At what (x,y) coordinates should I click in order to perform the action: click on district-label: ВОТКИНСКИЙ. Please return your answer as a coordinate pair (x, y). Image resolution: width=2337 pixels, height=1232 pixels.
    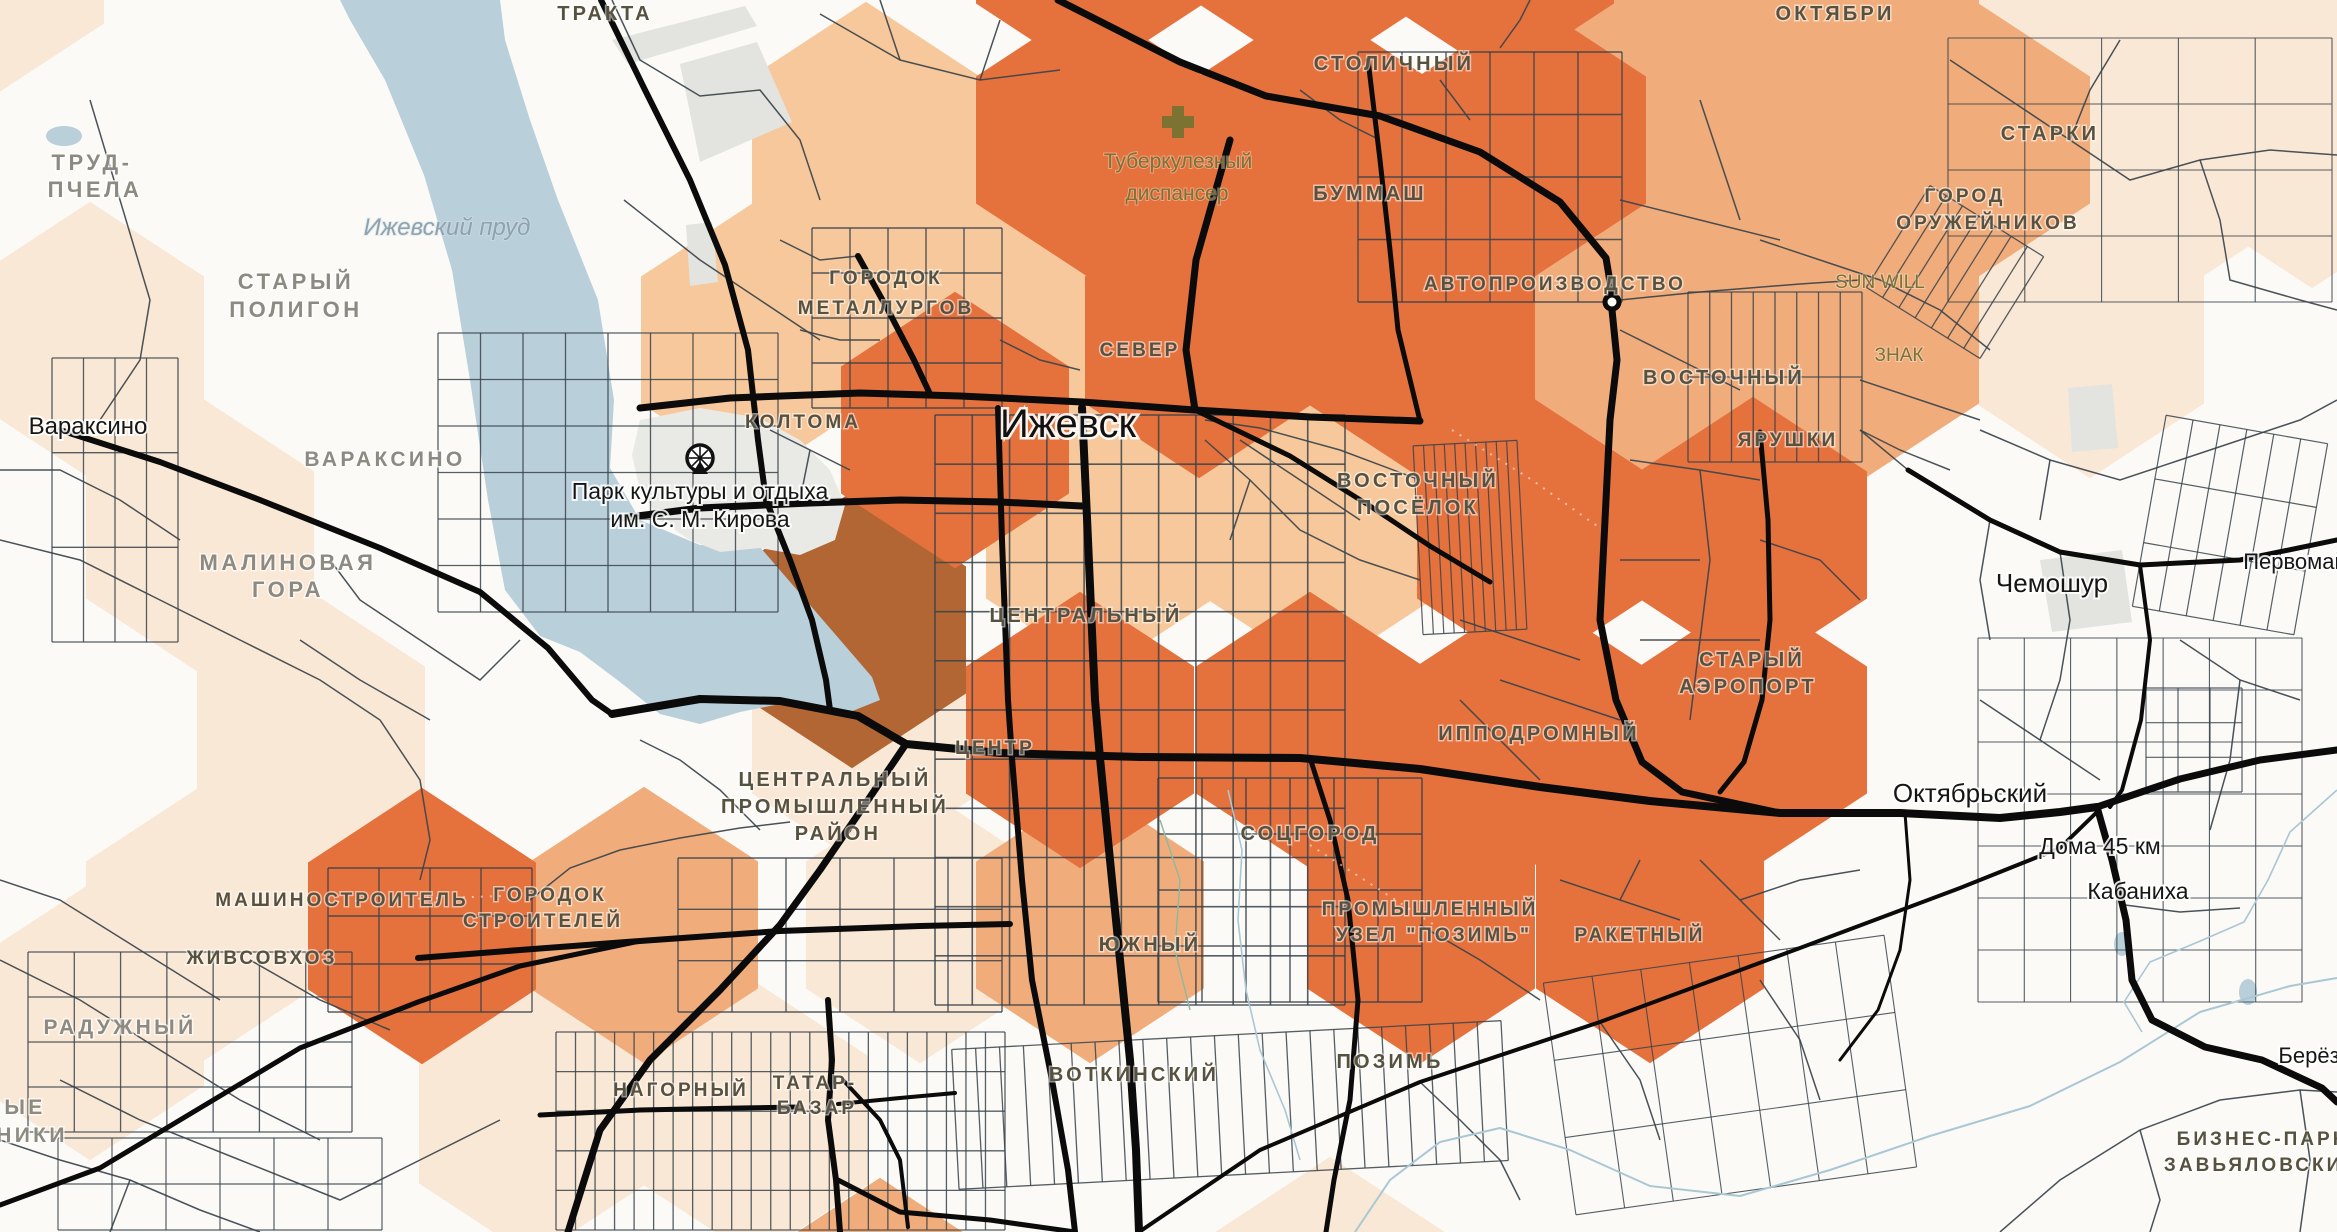
    Looking at the image, I should click on (1134, 1074).